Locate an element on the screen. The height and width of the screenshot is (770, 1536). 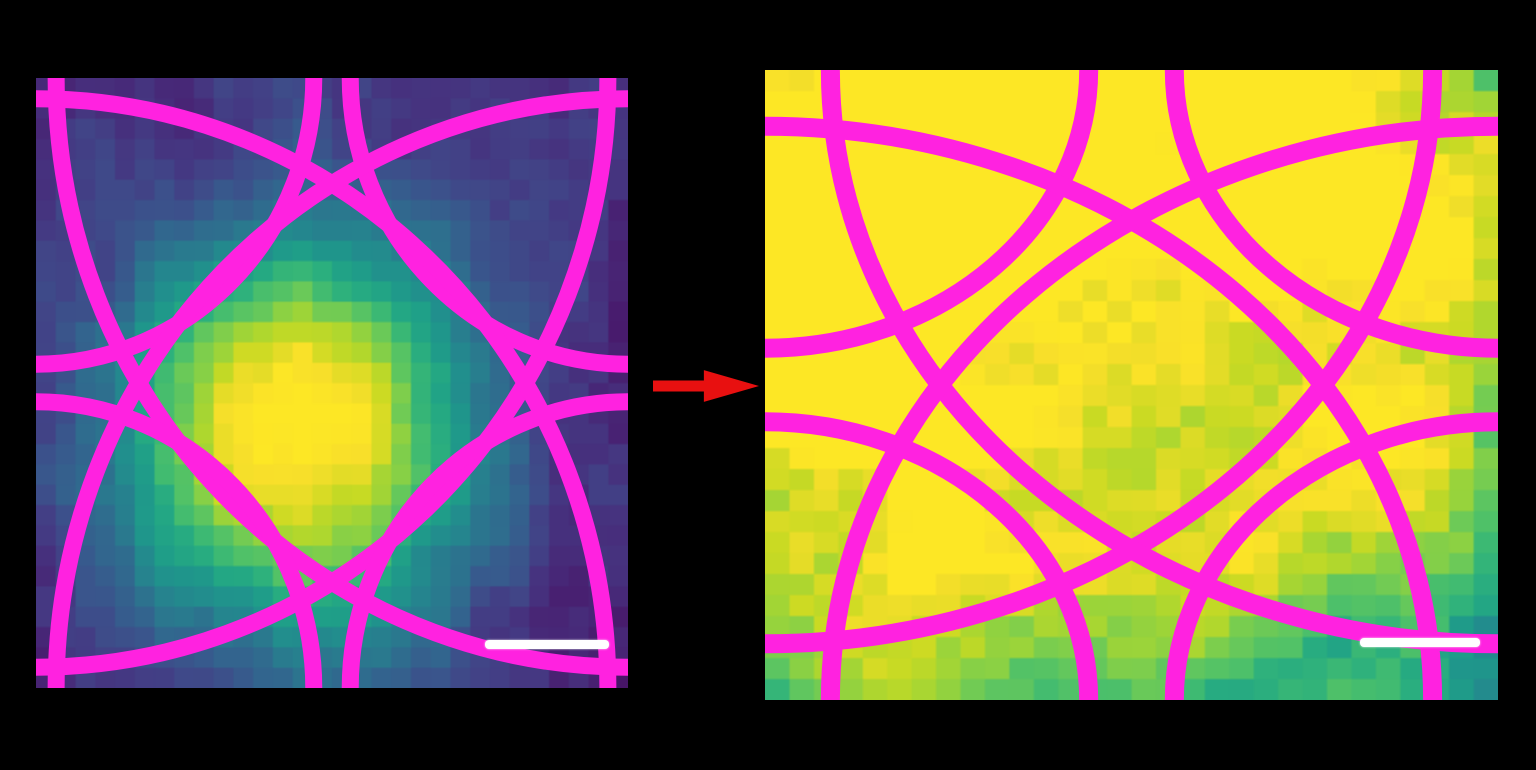
scale-bar-after is located at coordinates (1420, 642).